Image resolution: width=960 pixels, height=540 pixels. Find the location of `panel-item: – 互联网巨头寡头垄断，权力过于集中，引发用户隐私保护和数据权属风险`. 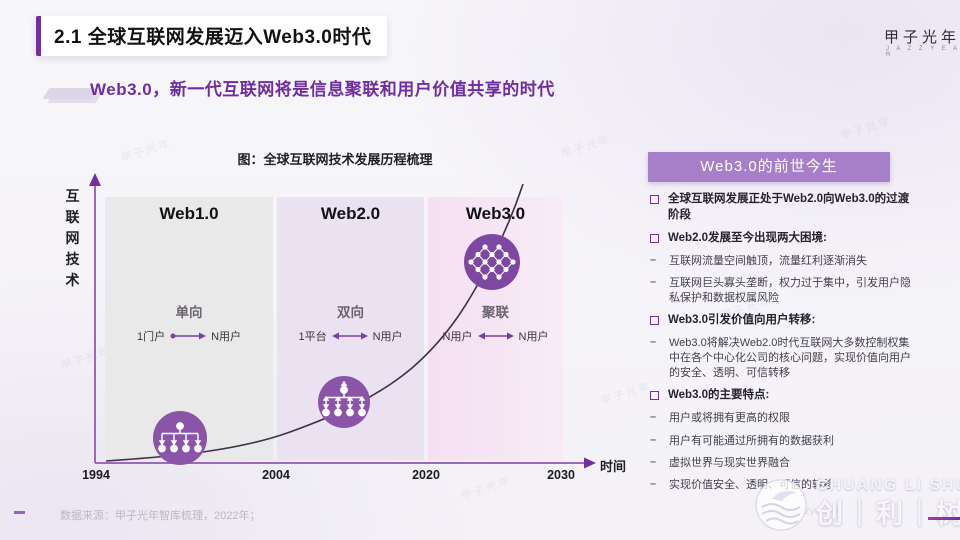

panel-item: – 互联网巨头寡头垄断，权力过于集中，引发用户隐私保护和数据权属风险 is located at coordinates (781, 291).